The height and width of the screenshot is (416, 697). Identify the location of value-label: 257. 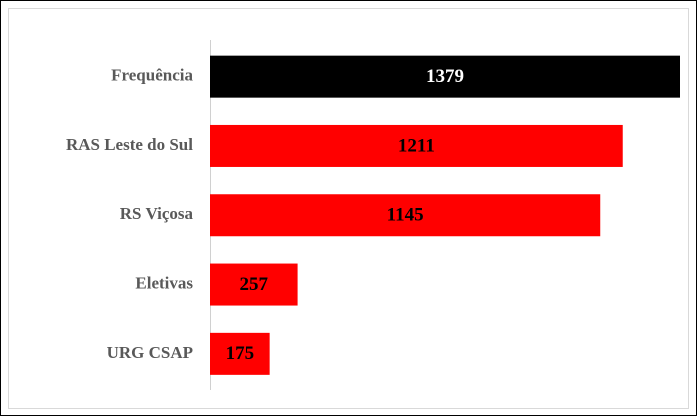
(254, 284).